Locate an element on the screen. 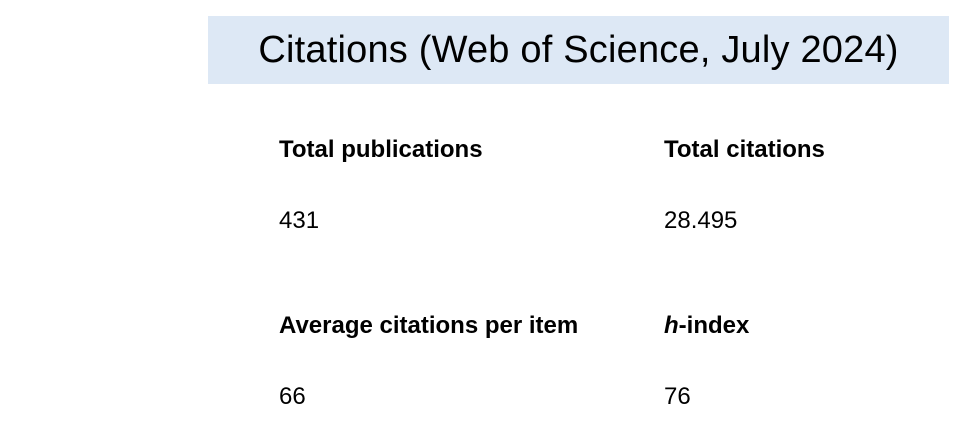  title-band: Citations (Web of Science, July 2024) is located at coordinates (578, 50).